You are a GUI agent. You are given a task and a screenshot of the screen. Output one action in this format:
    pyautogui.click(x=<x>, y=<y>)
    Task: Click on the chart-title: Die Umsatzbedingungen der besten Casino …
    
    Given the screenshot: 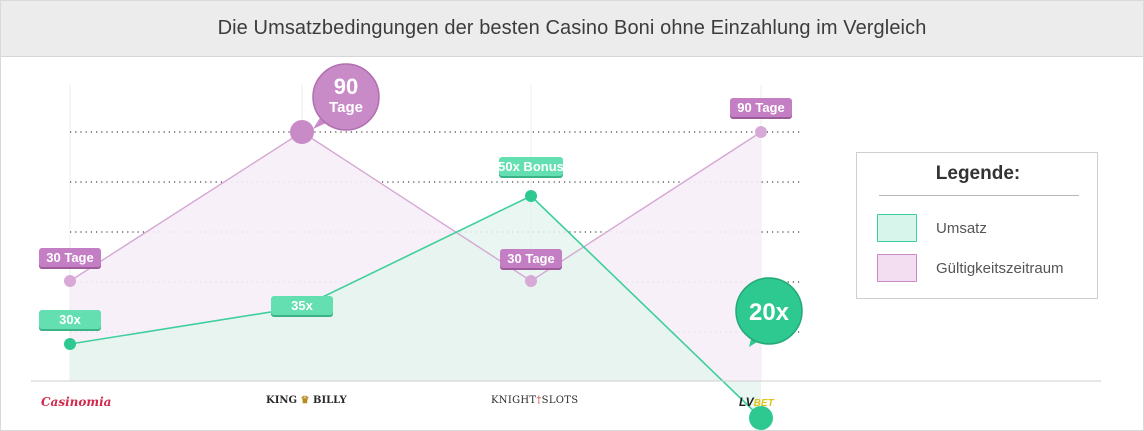 What is the action you would take?
    pyautogui.click(x=572, y=28)
    